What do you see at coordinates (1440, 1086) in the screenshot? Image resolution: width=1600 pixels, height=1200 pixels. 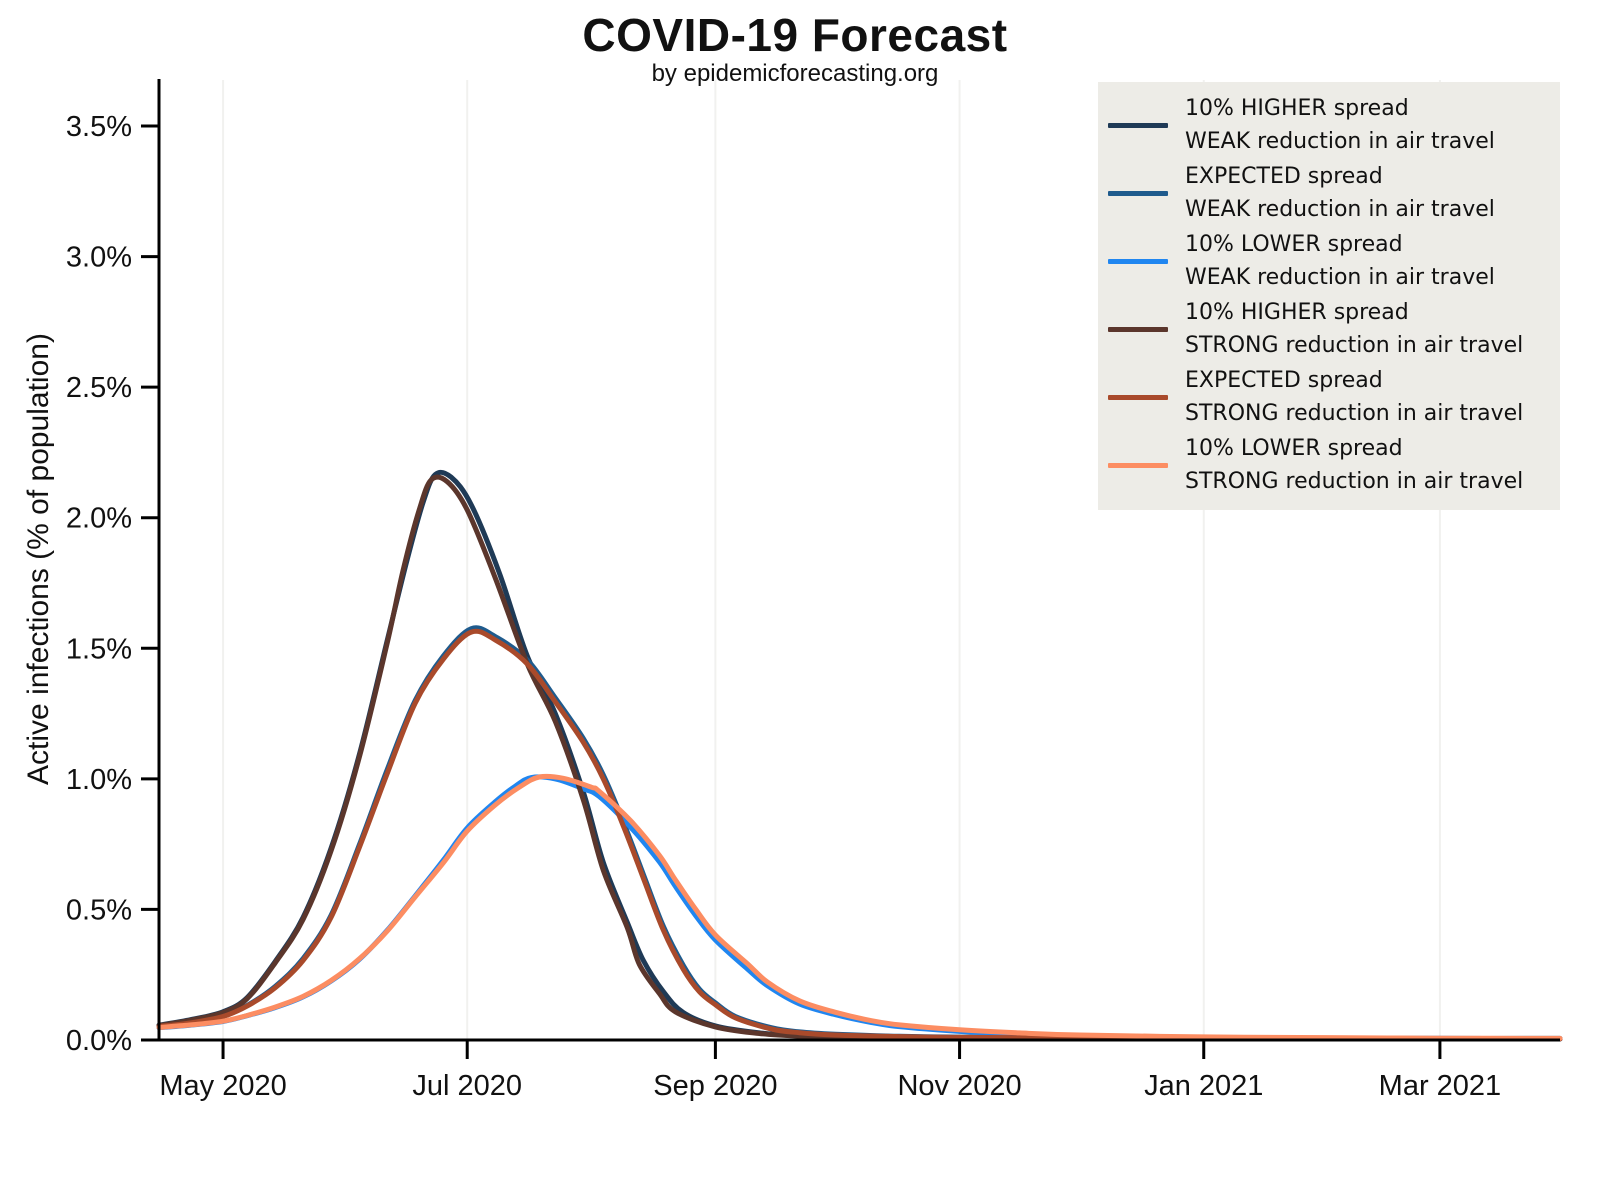 I see `x-tick-label: Mar 2021` at bounding box center [1440, 1086].